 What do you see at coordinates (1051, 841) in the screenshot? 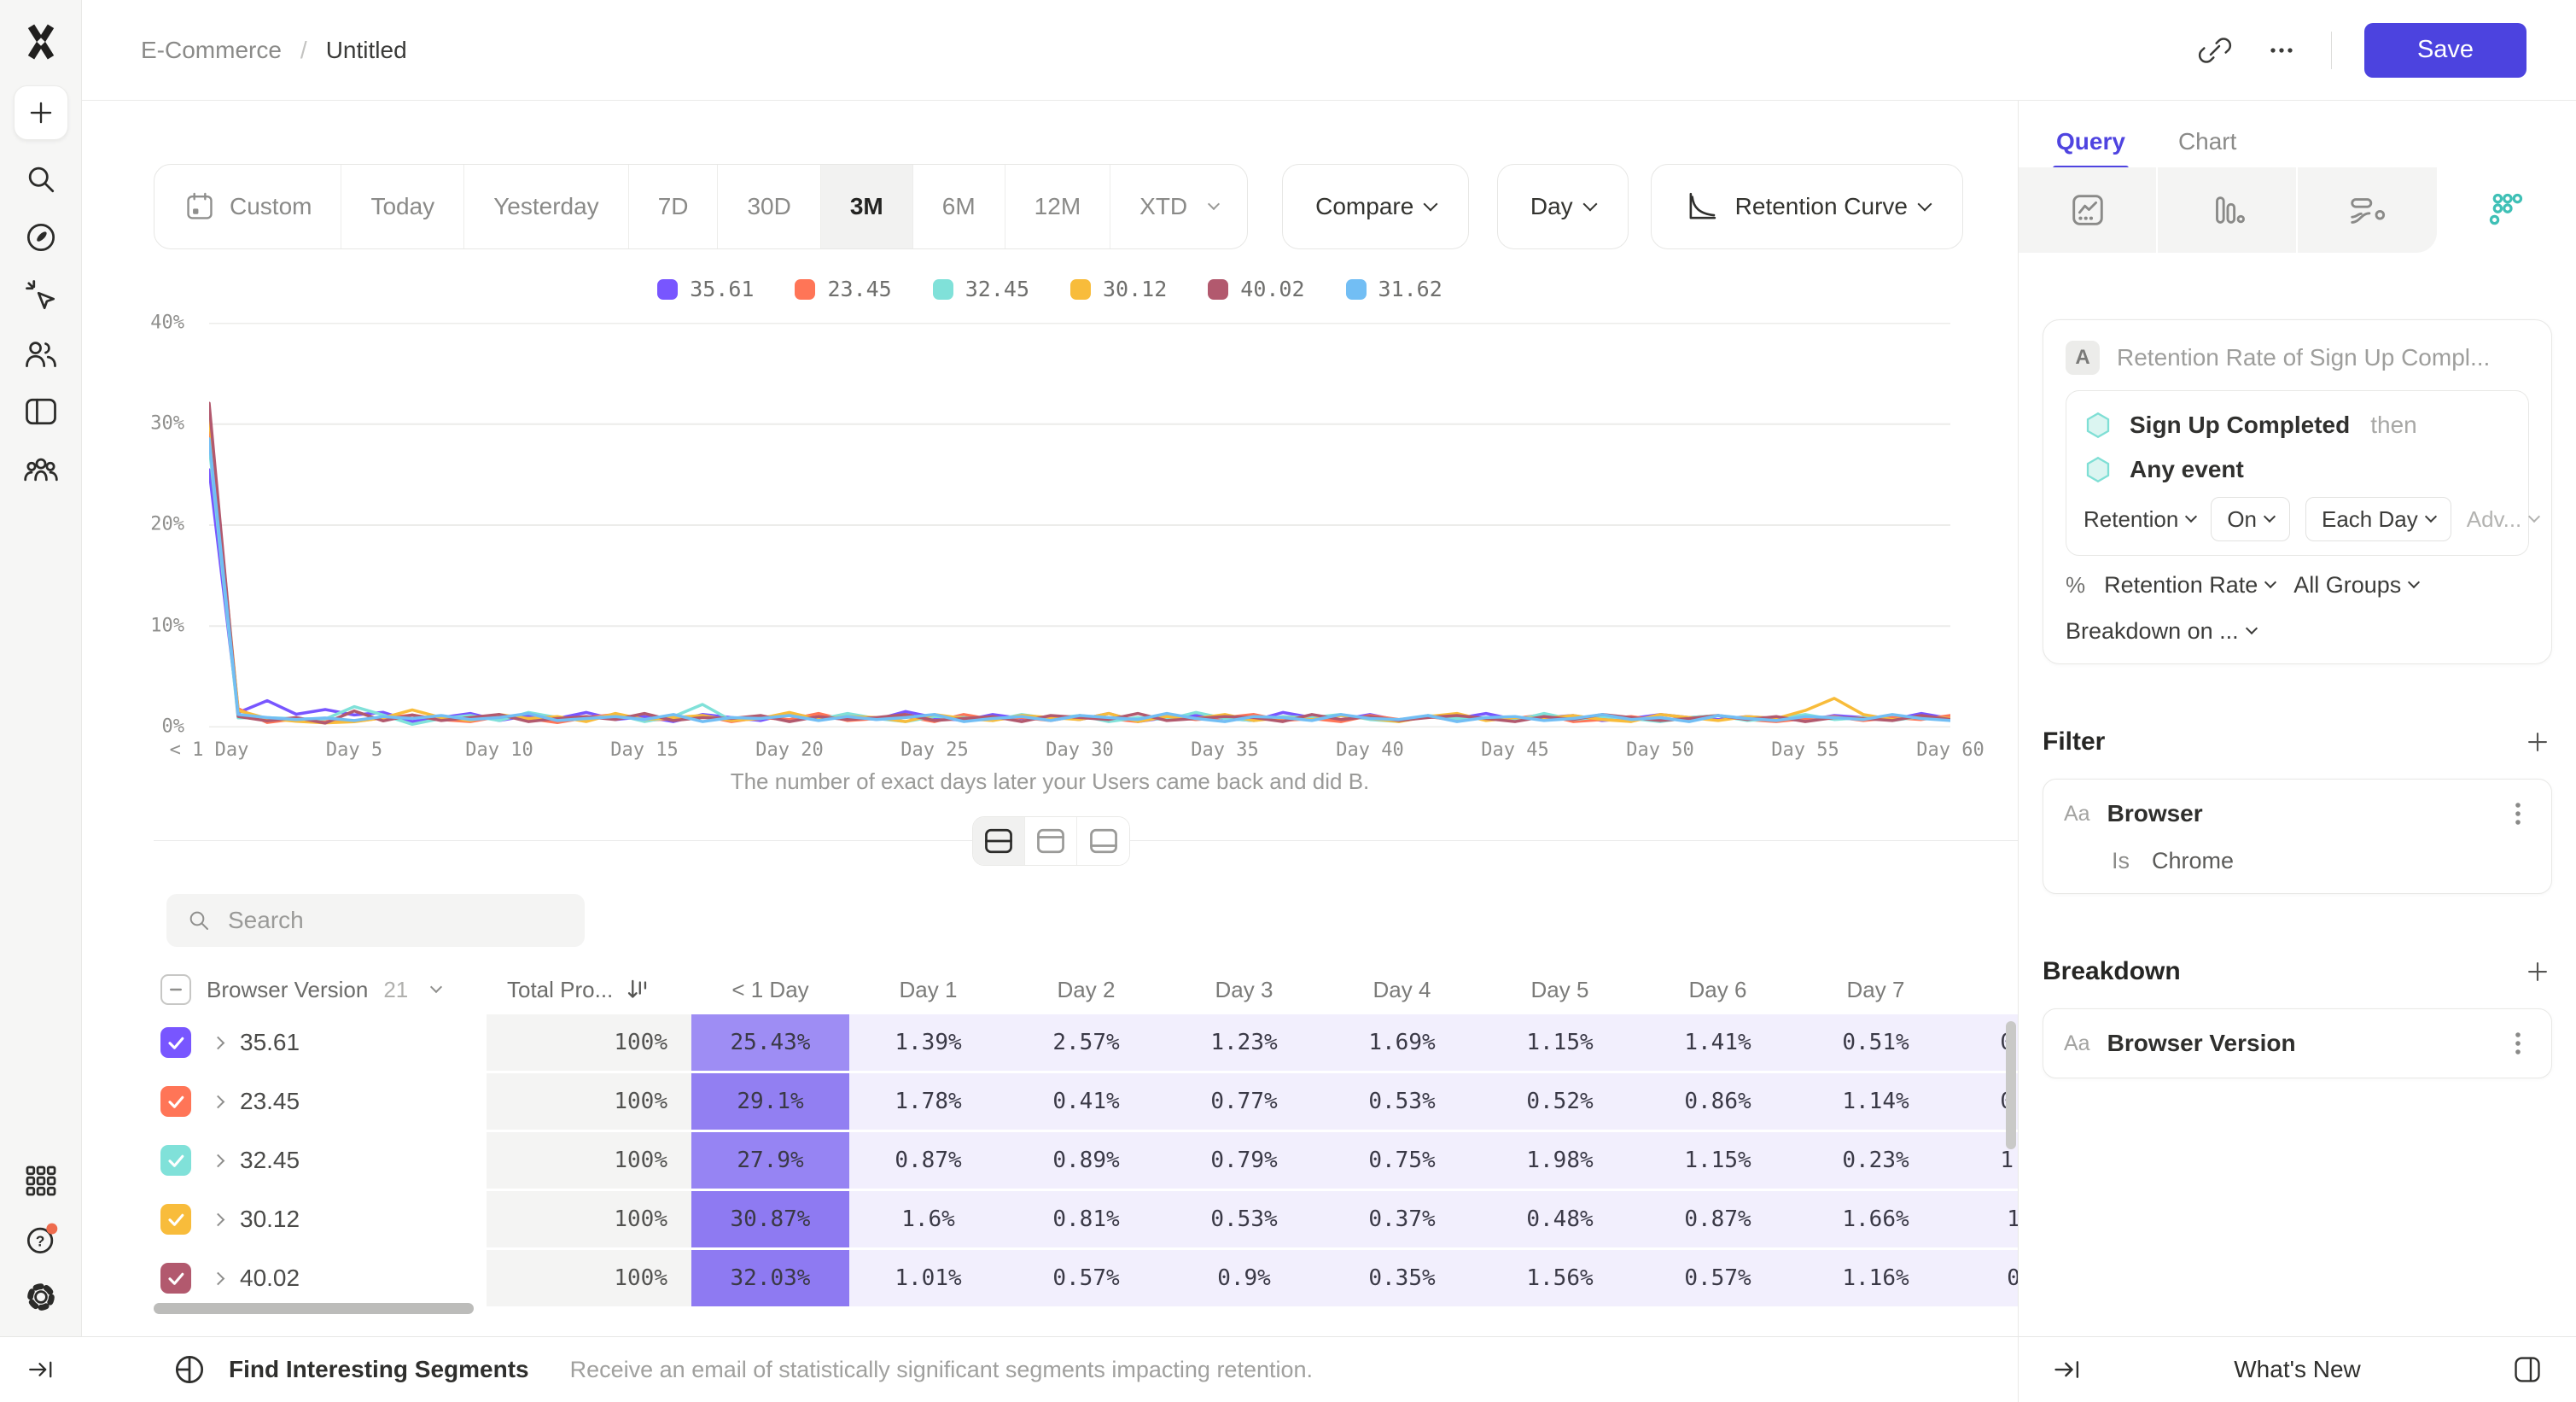
I see `chart-view-toggle` at bounding box center [1051, 841].